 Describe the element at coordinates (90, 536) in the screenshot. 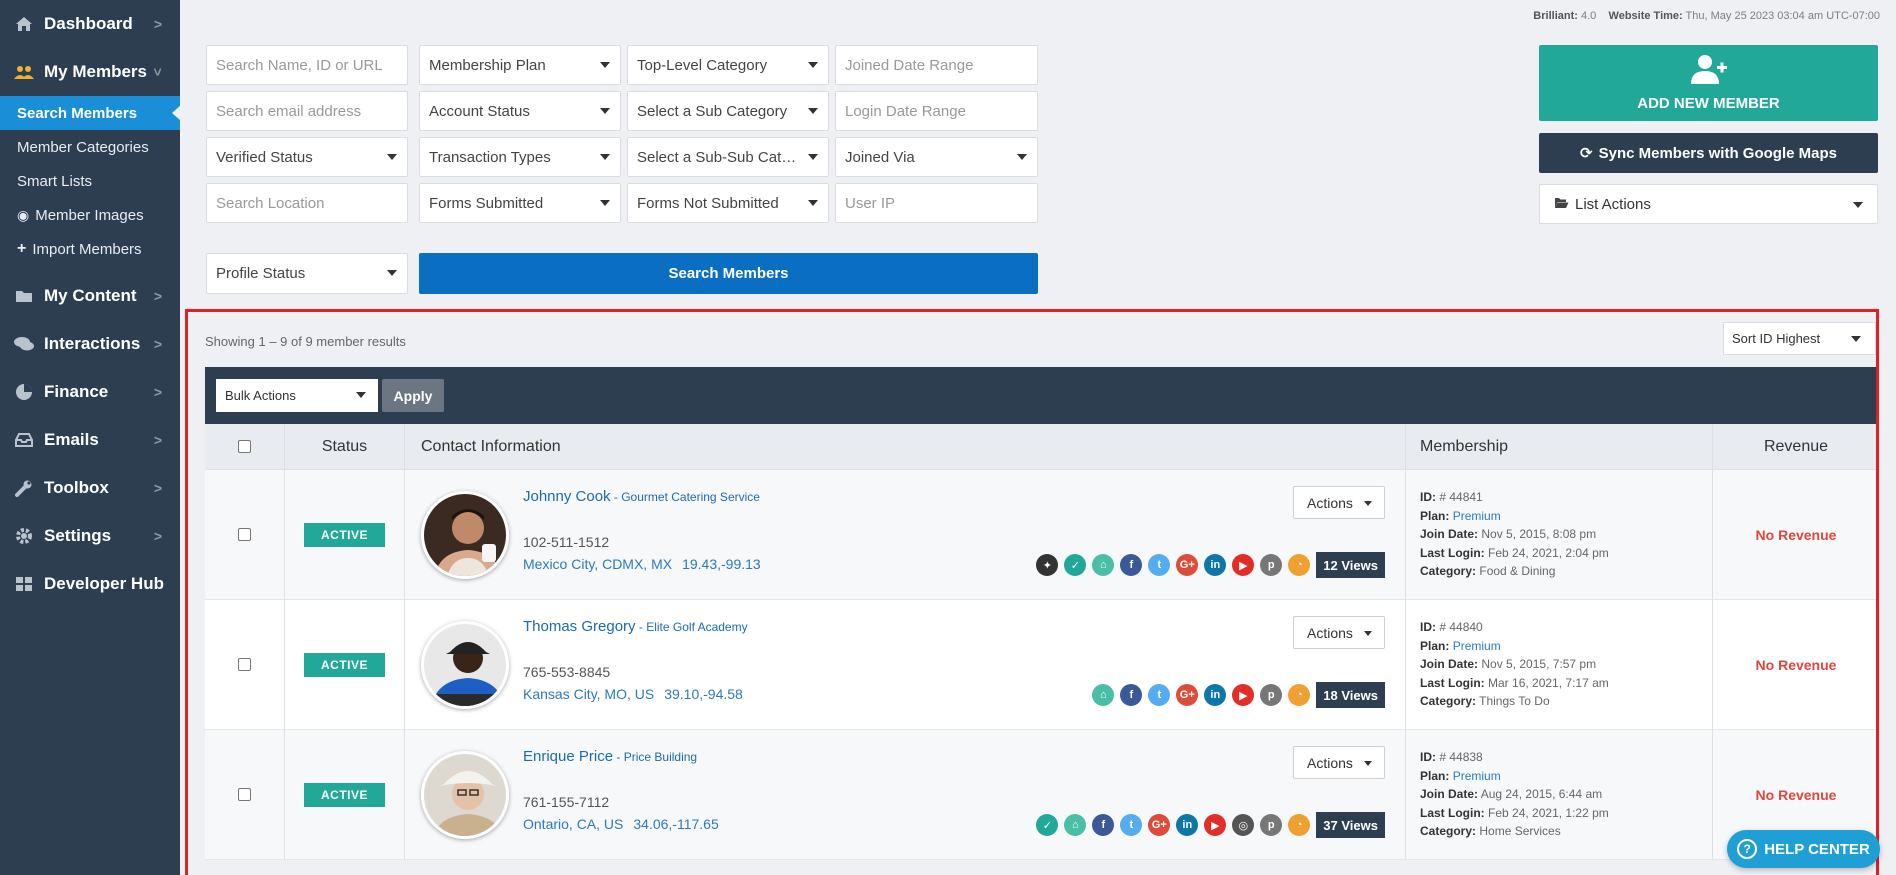

I see `nav-settings: Settings >` at that location.